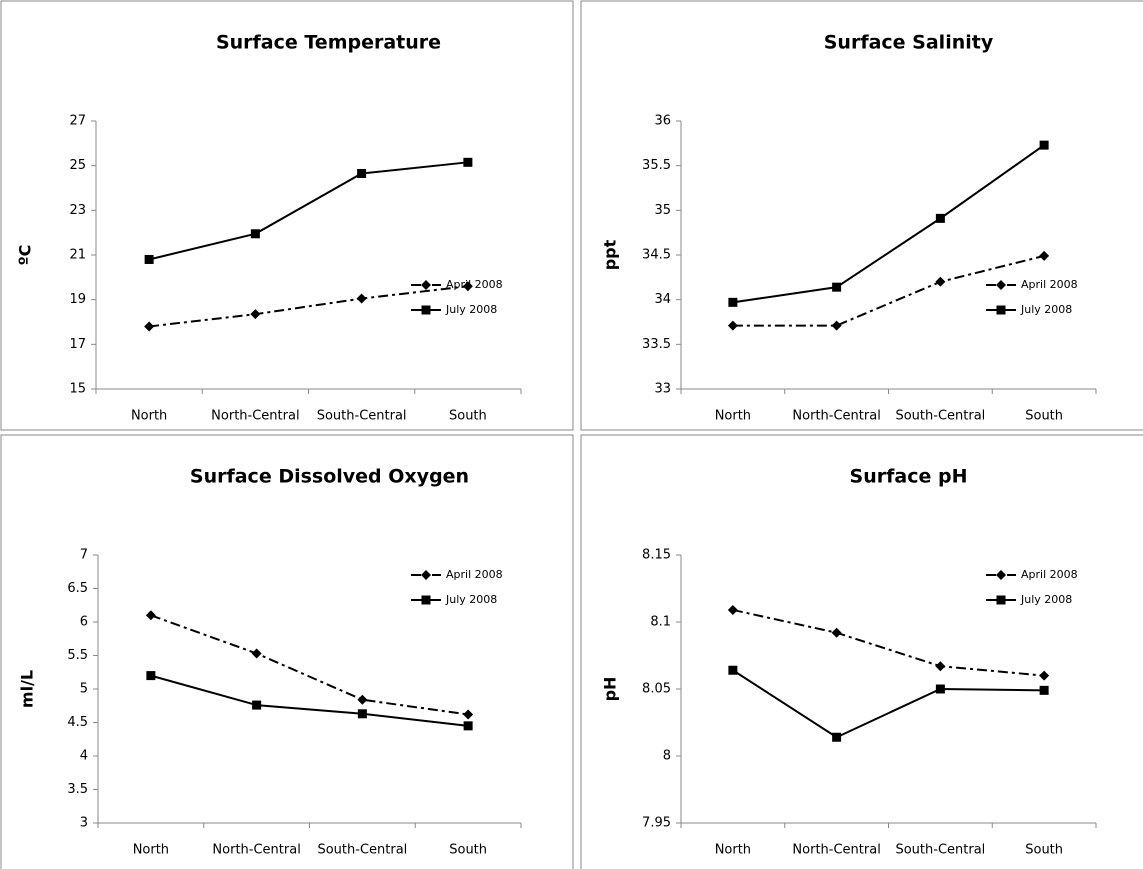 The image size is (1143, 869). What do you see at coordinates (84, 823) in the screenshot?
I see `y-tick-label: 3` at bounding box center [84, 823].